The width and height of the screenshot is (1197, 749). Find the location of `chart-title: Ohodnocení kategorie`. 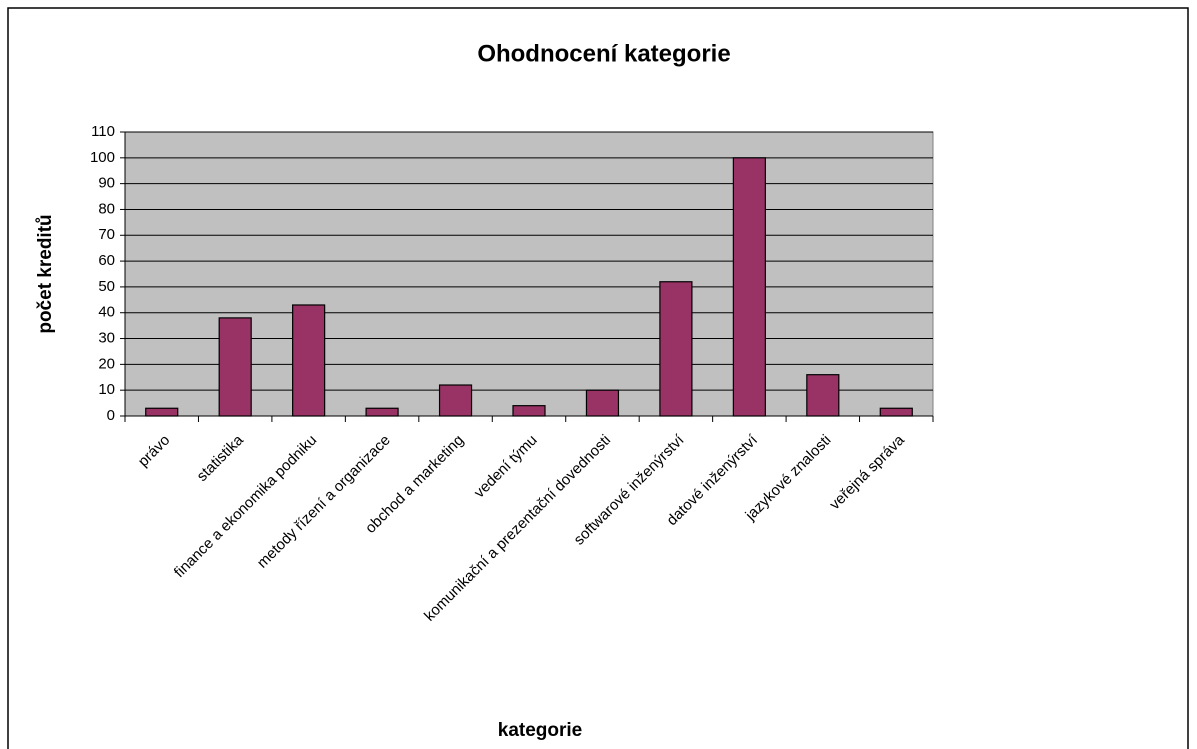

chart-title: Ohodnocení kategorie is located at coordinates (603, 53).